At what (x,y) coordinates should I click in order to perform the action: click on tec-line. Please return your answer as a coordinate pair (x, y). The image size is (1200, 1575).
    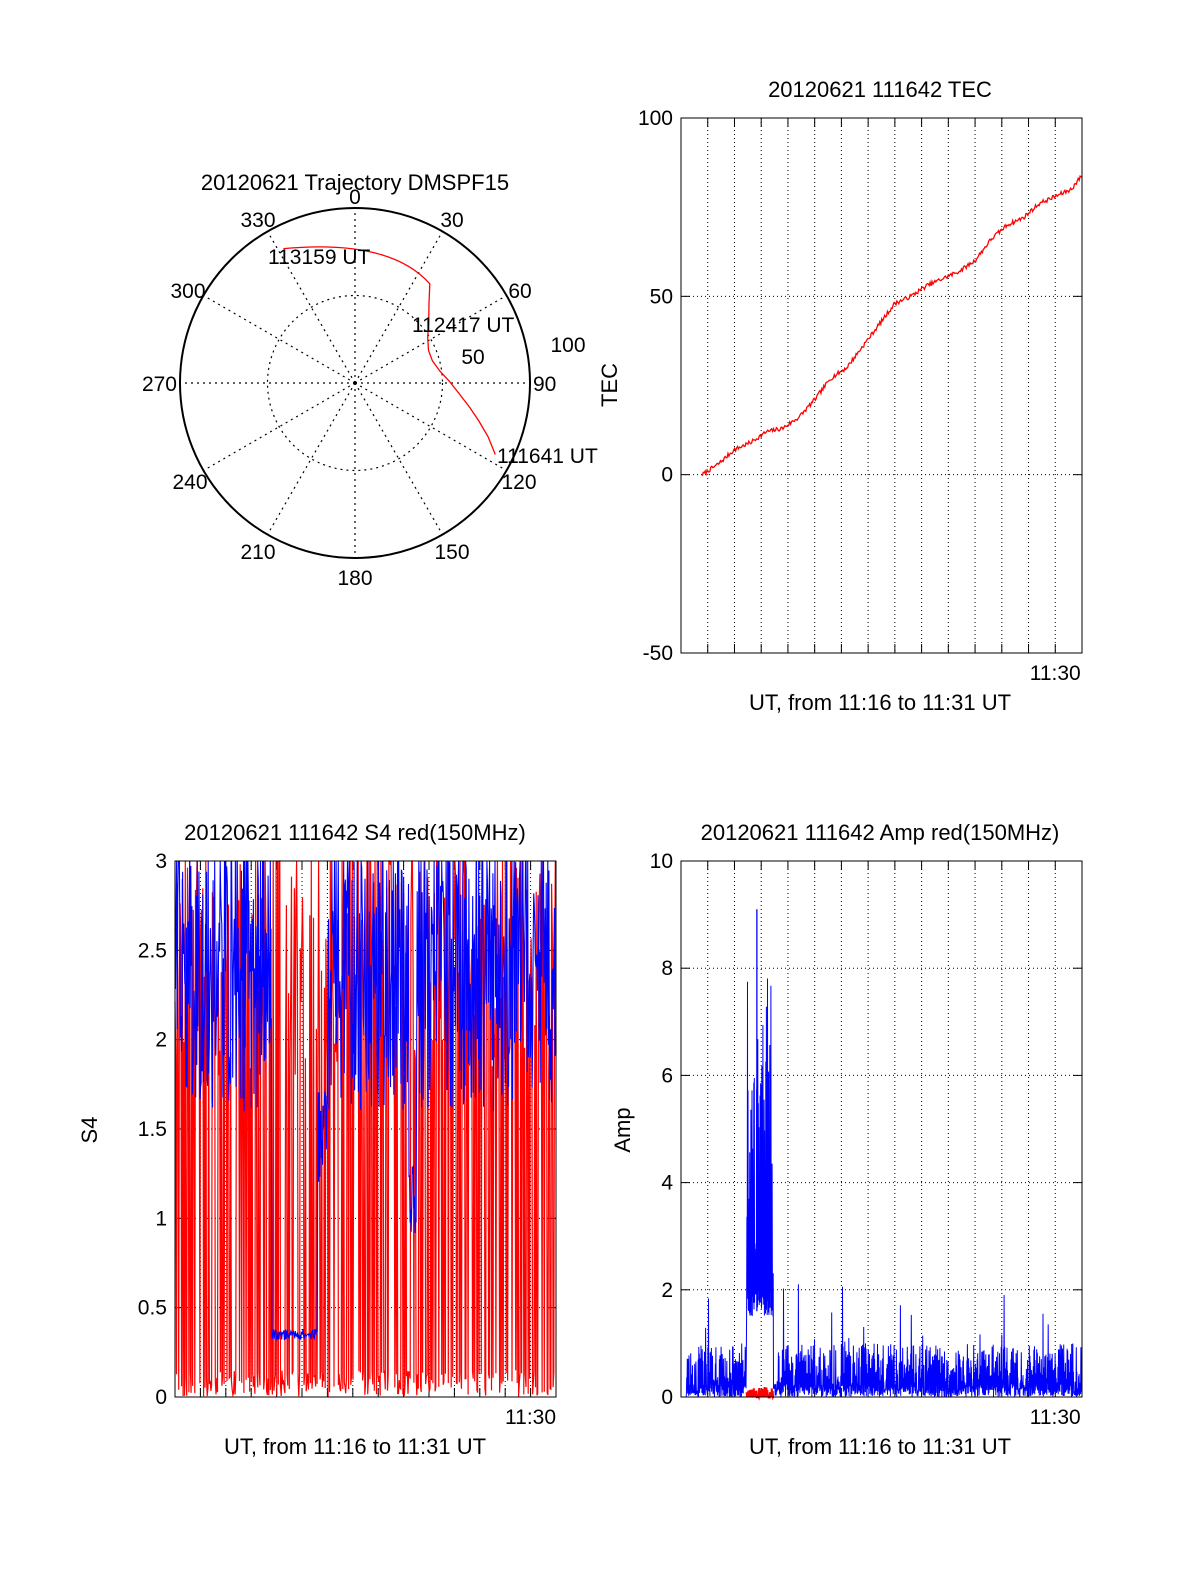
    Looking at the image, I should click on (892, 326).